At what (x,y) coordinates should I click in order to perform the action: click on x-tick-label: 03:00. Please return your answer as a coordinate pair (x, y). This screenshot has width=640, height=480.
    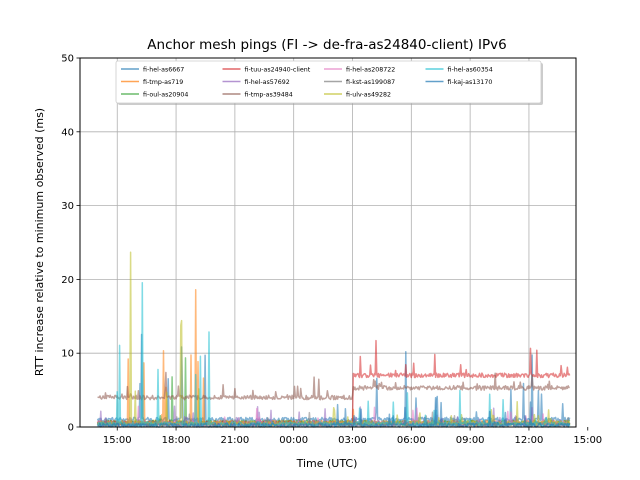
    Looking at the image, I should click on (352, 440).